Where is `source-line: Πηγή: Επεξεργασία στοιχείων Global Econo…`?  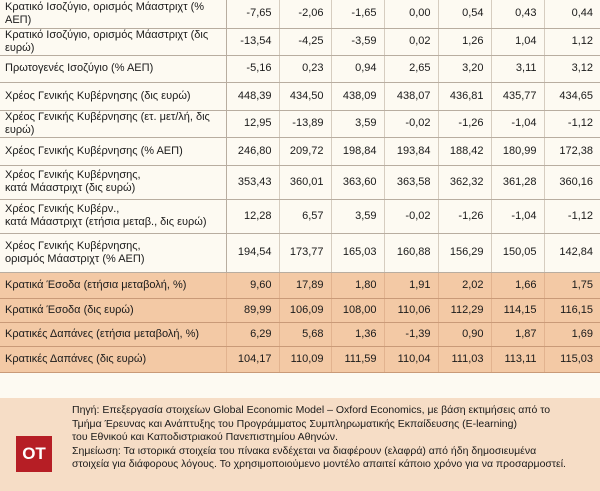 source-line: Πηγή: Επεξεργασία στοιχείων Global Econo… is located at coordinates (311, 410).